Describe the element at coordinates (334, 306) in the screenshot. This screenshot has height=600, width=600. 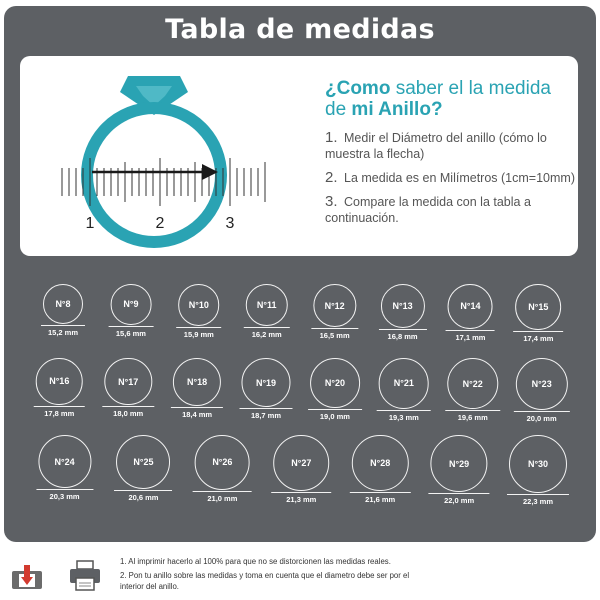
I see `ring-circle: N°12` at that location.